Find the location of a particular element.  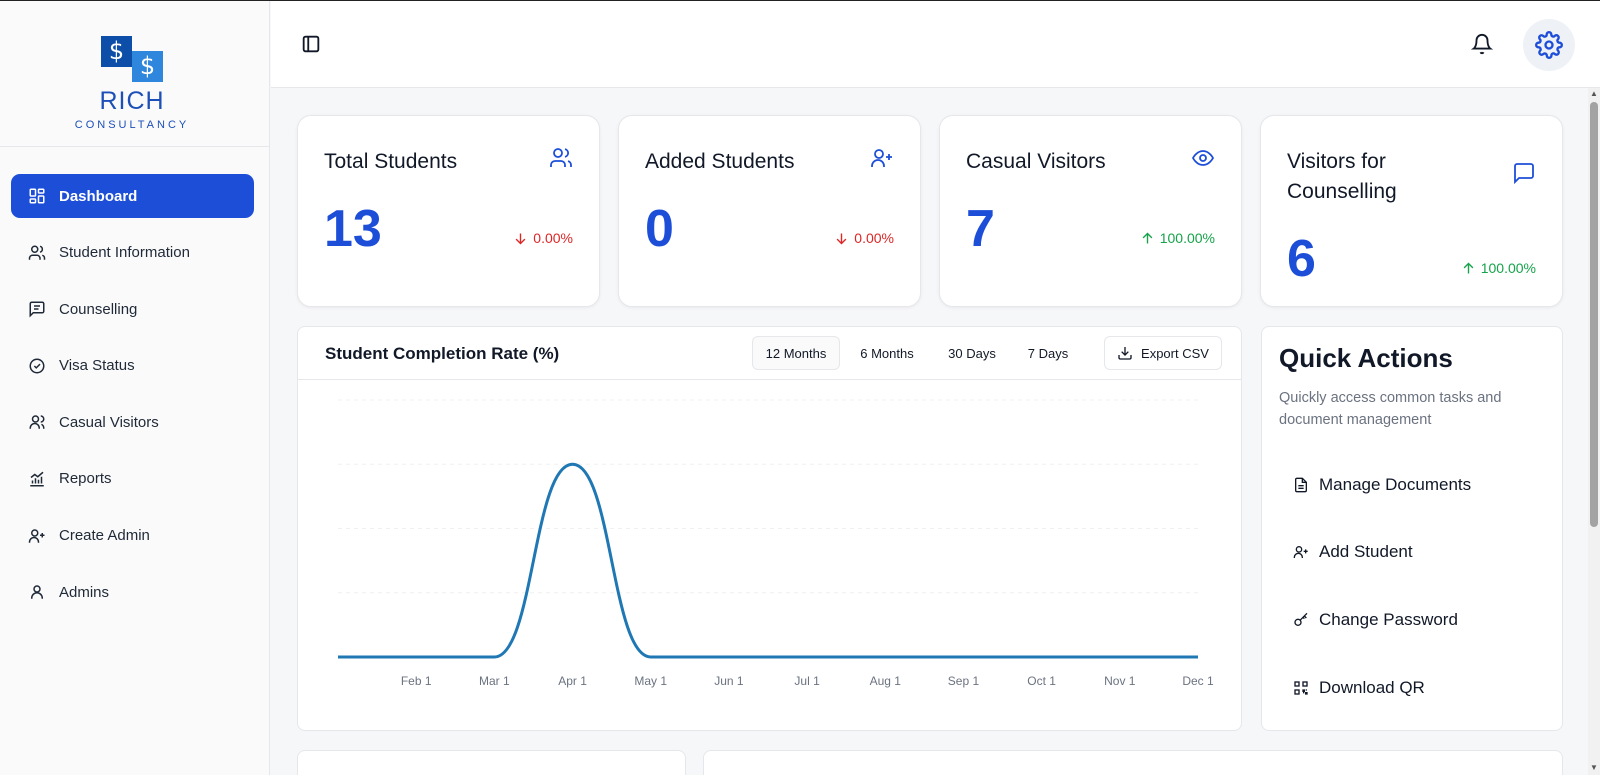

stat-value: 0 is located at coordinates (659, 229).